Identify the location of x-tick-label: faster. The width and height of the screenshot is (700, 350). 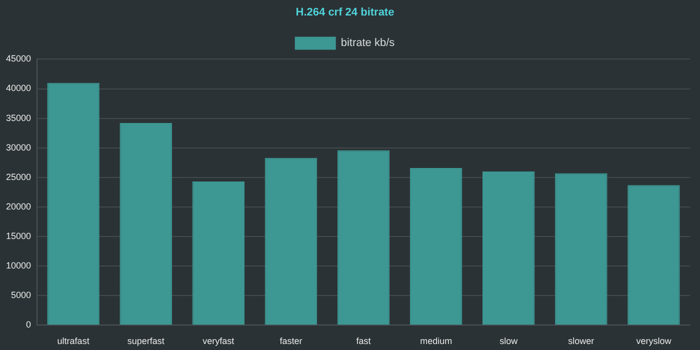
(291, 341).